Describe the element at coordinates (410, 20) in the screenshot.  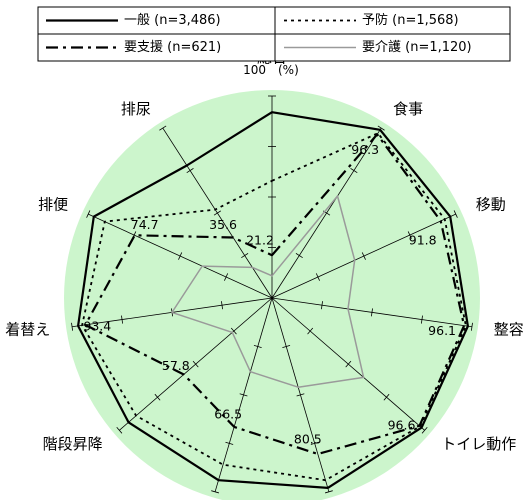
I see `legend-label-1: 予防 (n=1,568)` at that location.